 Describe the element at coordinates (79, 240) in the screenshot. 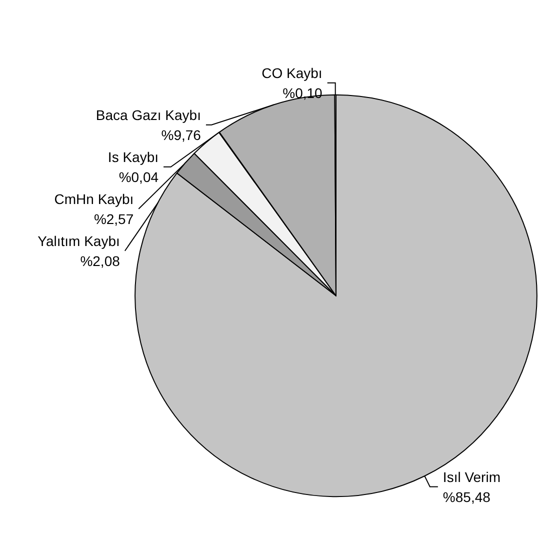

I see `slice-label: Yalıtım Kaybı` at that location.